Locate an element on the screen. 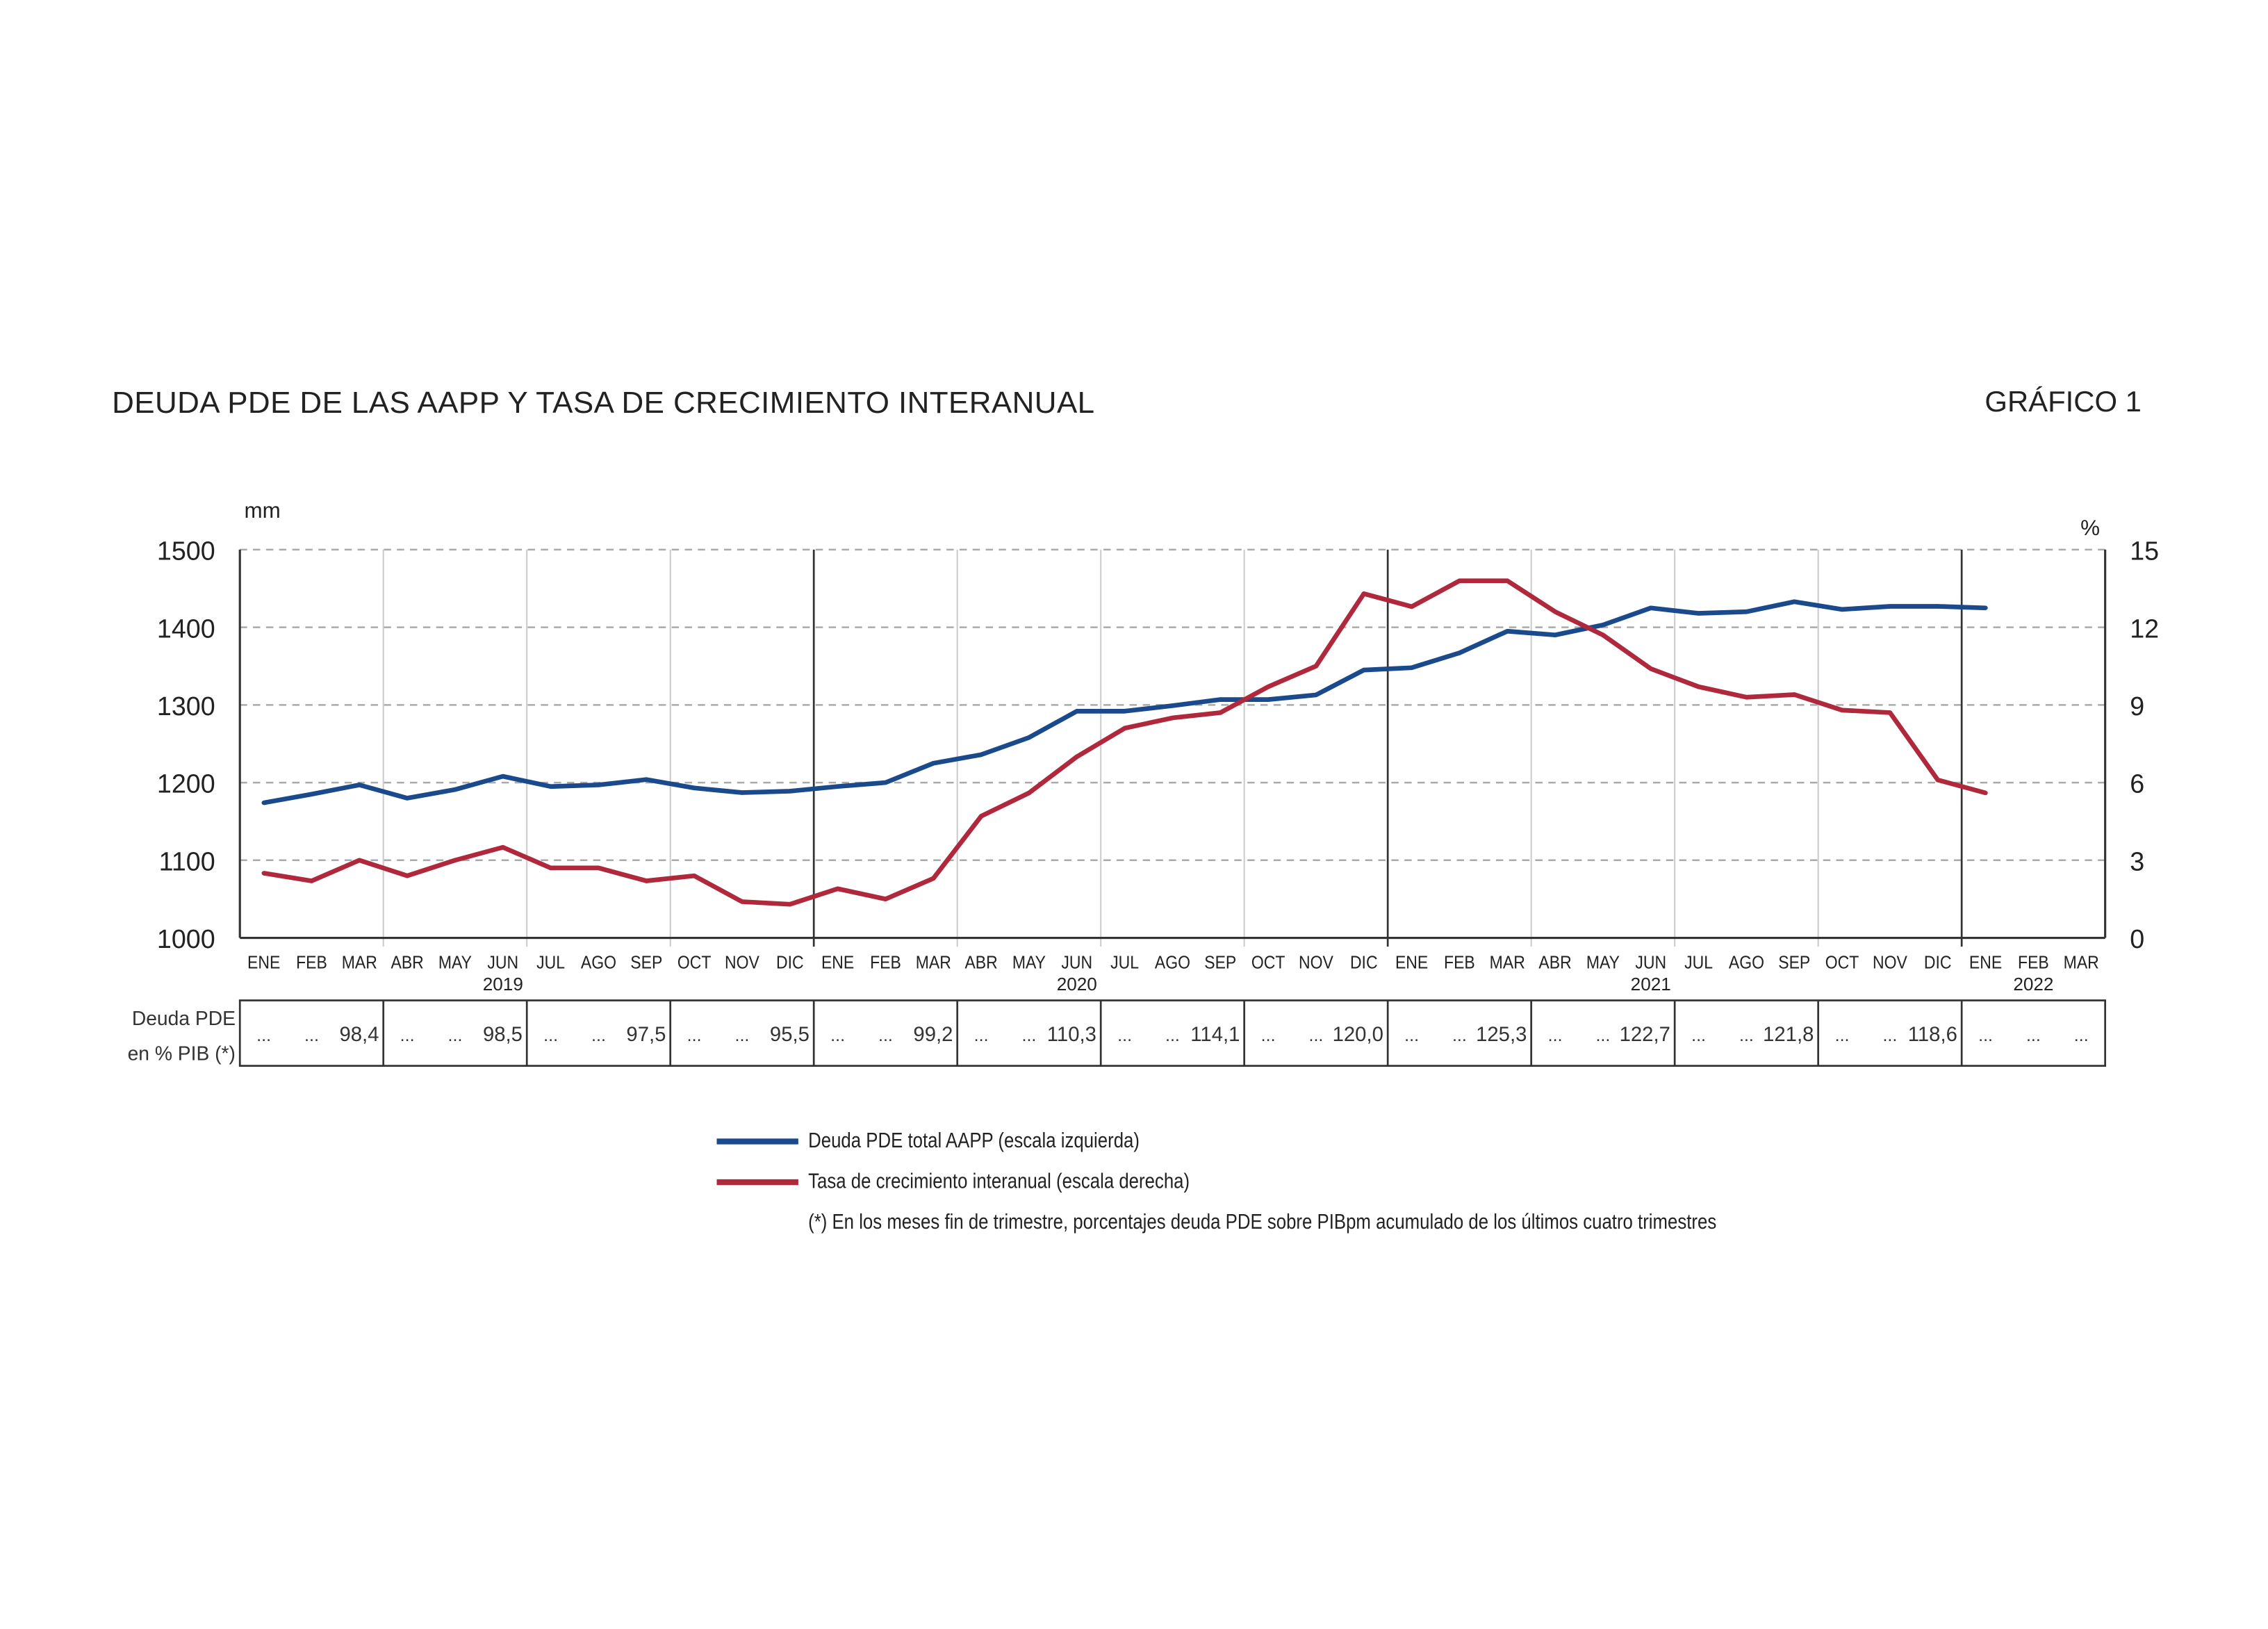  table-value: 114,1 is located at coordinates (1215, 1035).